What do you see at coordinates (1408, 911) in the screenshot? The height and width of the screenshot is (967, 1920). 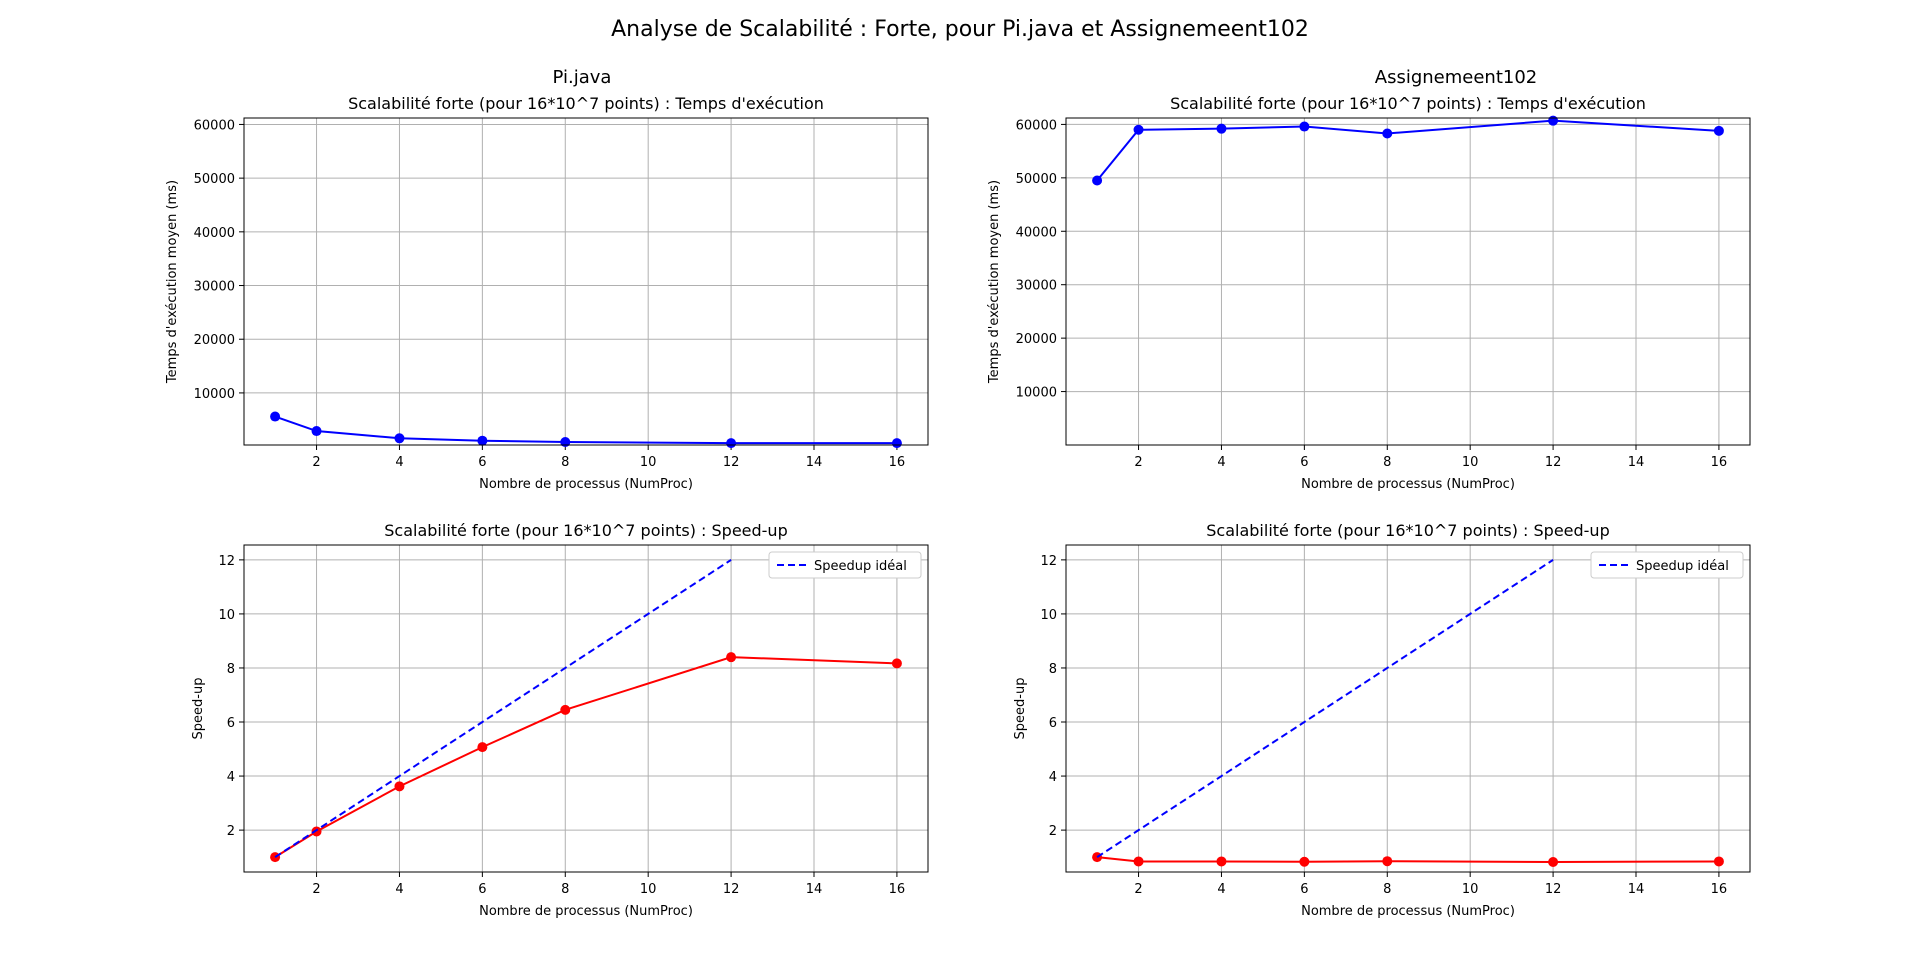 I see `chart3-xlabel: Nombre de processus (NumProc)` at bounding box center [1408, 911].